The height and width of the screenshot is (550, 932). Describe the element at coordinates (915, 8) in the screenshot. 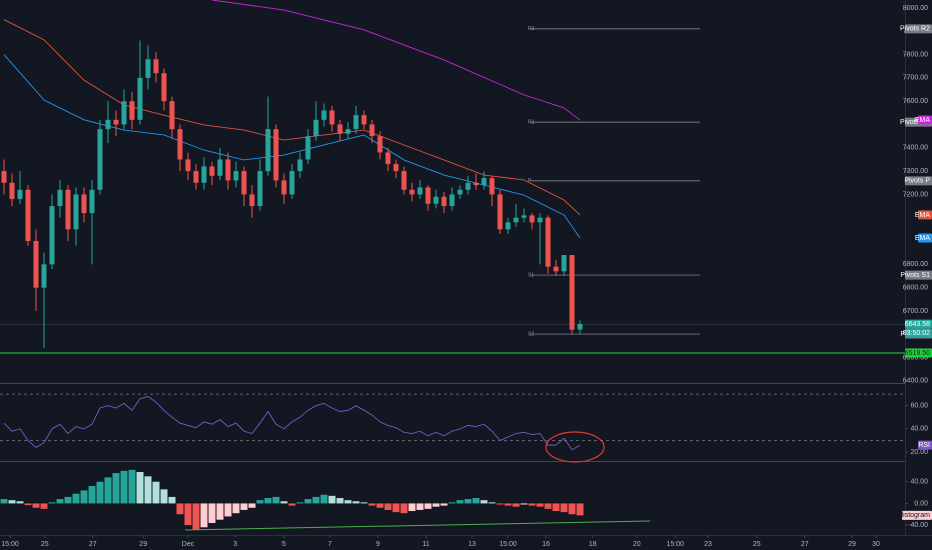

I see `y-tick-label: 8000.00` at that location.